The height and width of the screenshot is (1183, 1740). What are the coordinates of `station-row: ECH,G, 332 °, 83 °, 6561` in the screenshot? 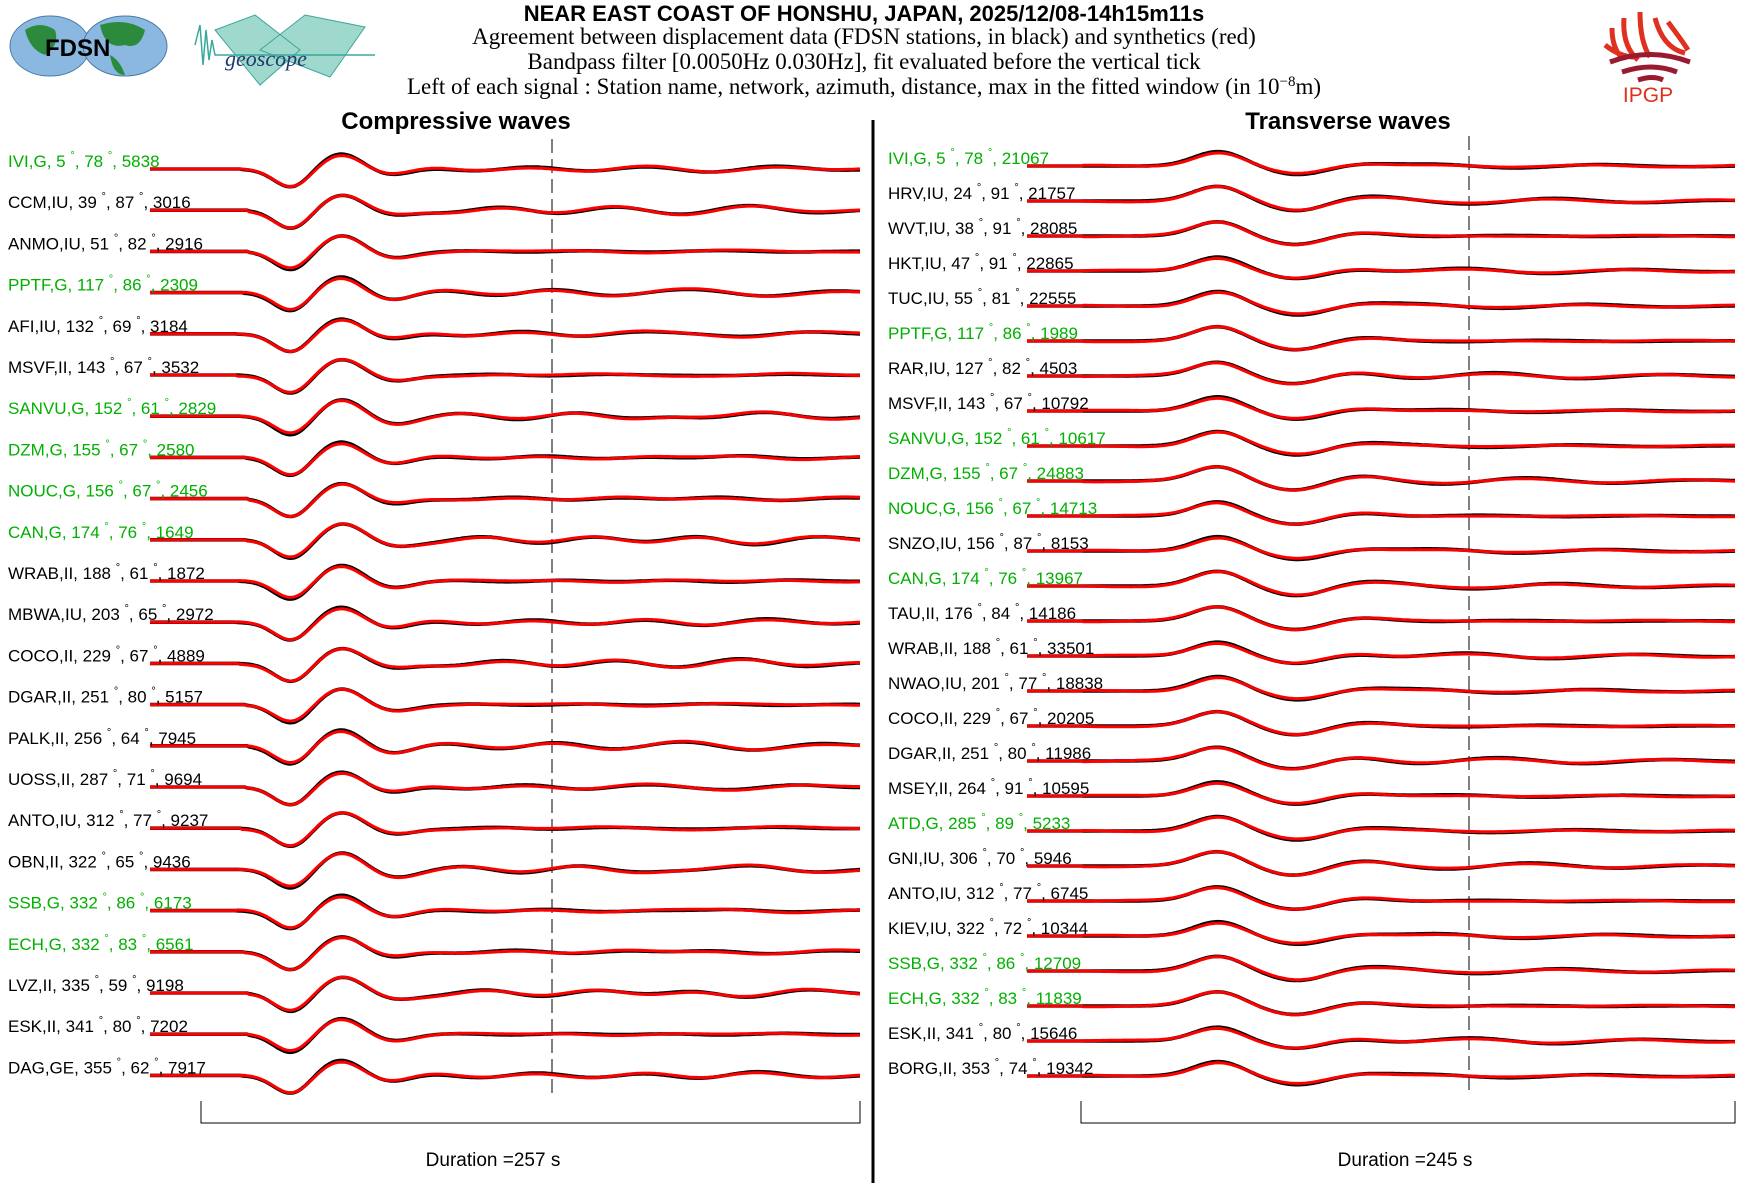 It's located at (434, 952).